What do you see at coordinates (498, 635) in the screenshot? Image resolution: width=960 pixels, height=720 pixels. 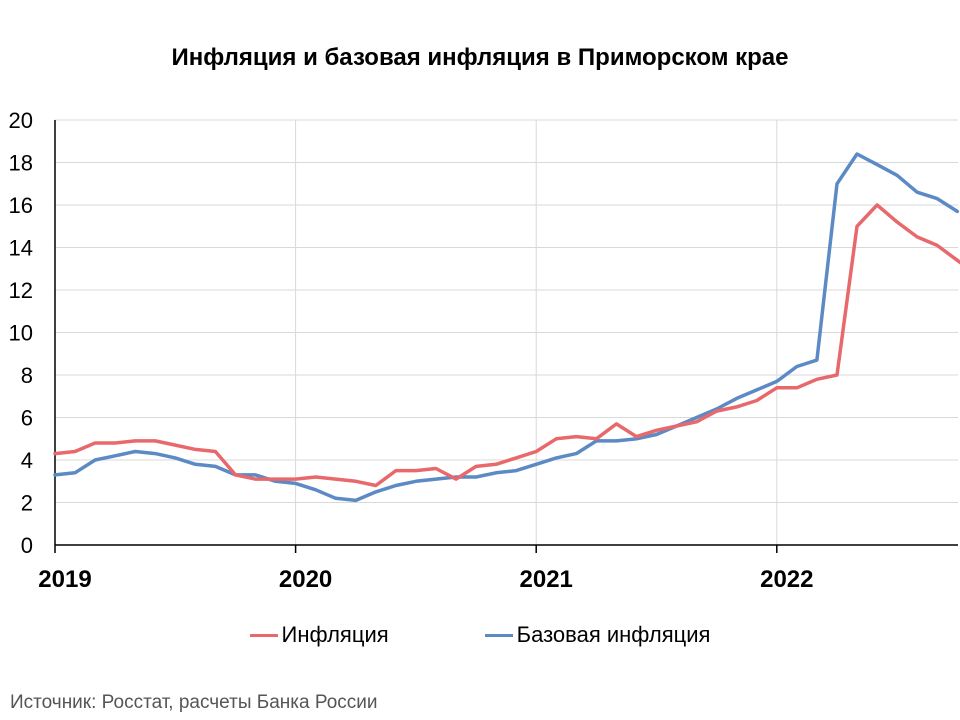 I see `legend-swatch-core-inflation` at bounding box center [498, 635].